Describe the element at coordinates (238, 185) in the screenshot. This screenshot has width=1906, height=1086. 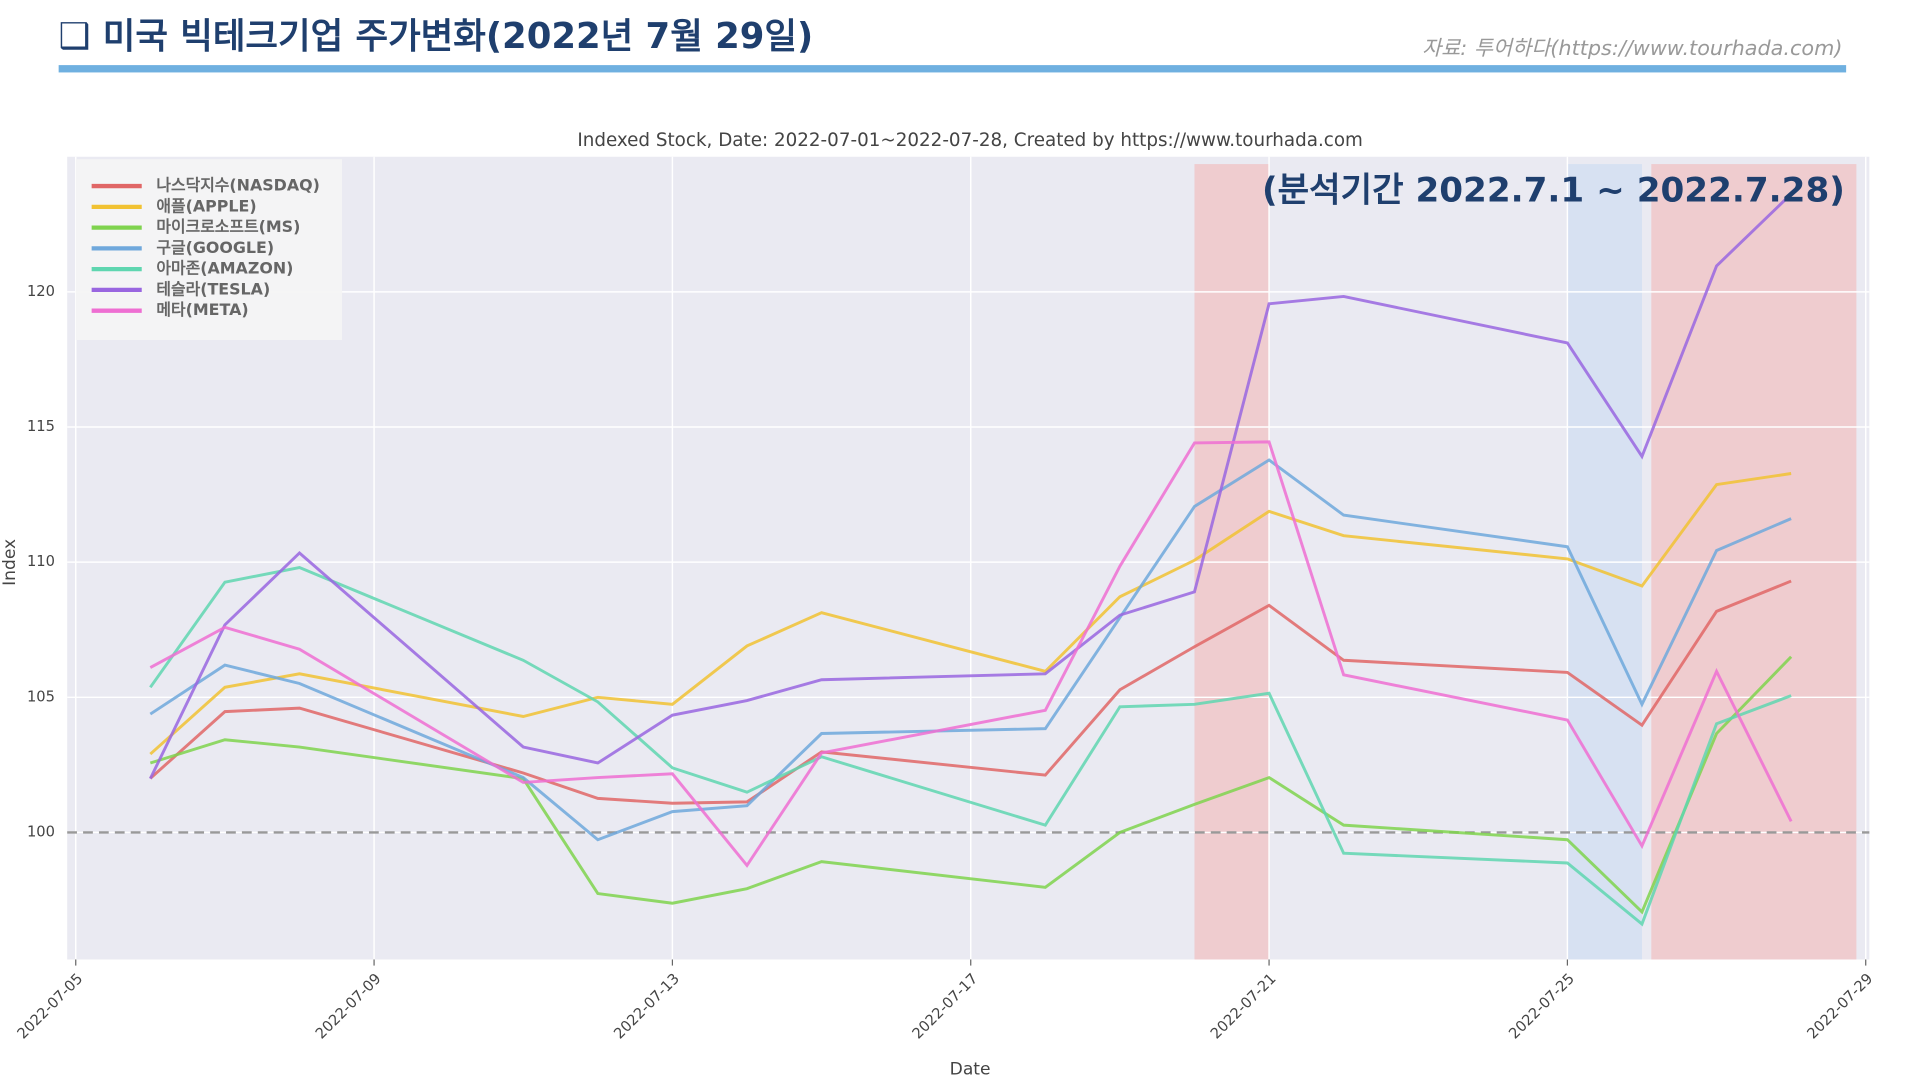
I see `legend-label: 나스닥지수(NASDAQ)` at that location.